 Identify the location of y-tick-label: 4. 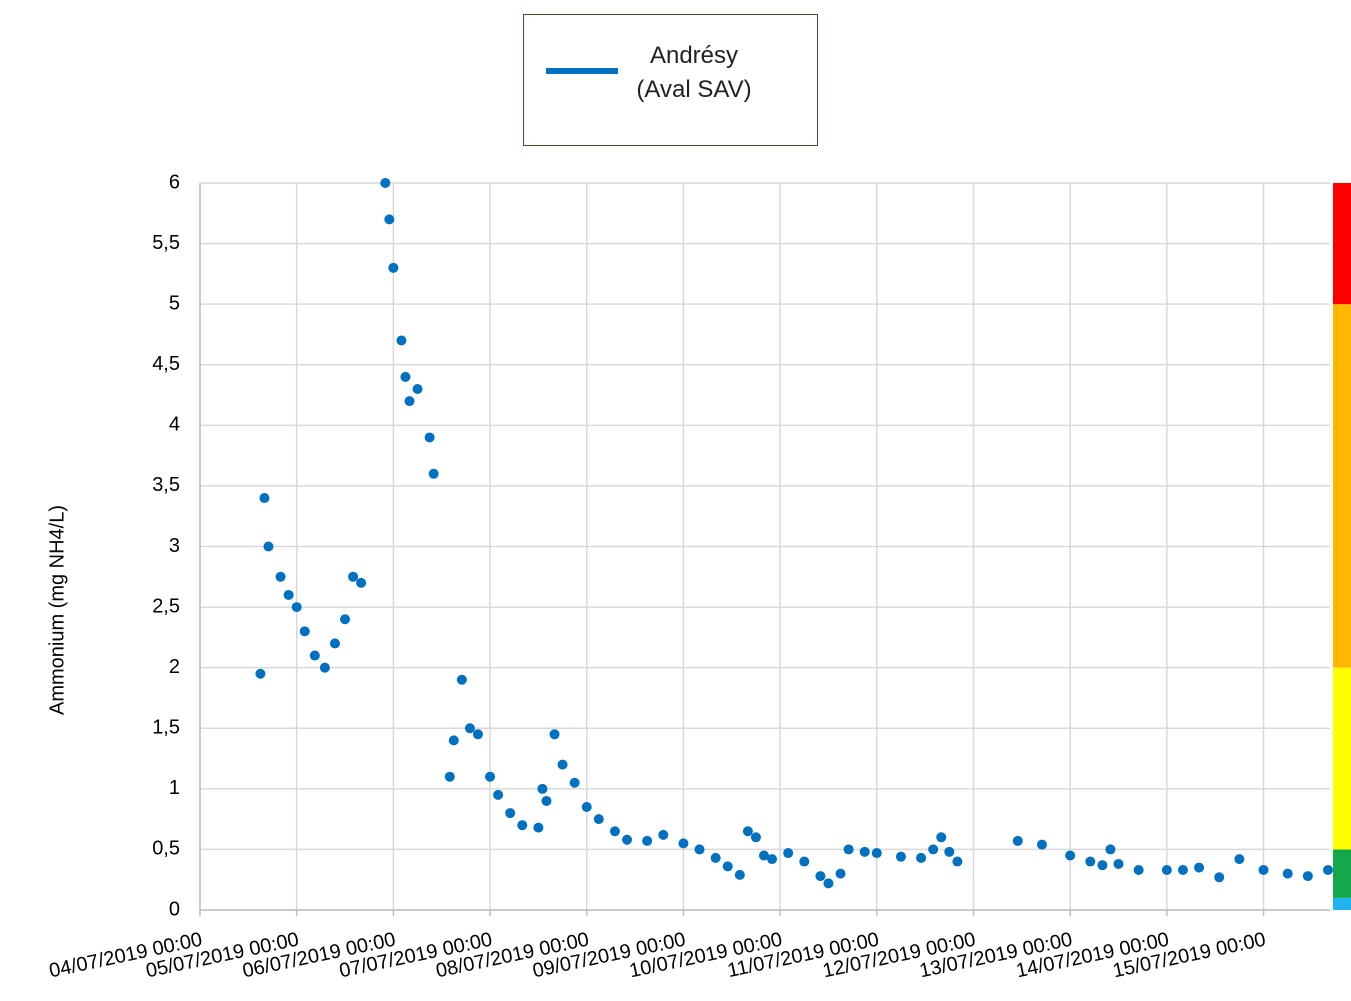
(174, 425).